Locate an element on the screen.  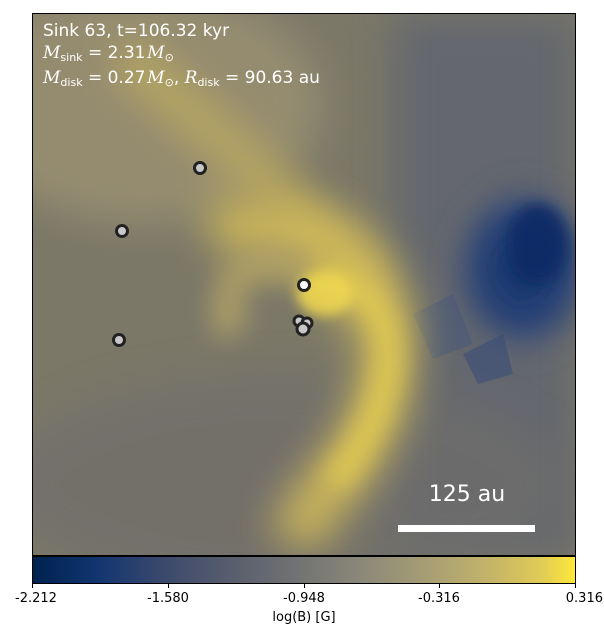
bright-core is located at coordinates (325, 294).